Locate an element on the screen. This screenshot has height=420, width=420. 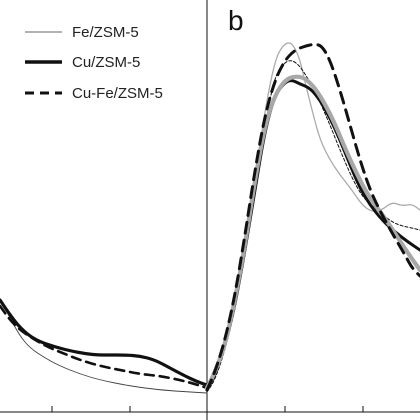
x-axis-ticks is located at coordinates (207, 409).